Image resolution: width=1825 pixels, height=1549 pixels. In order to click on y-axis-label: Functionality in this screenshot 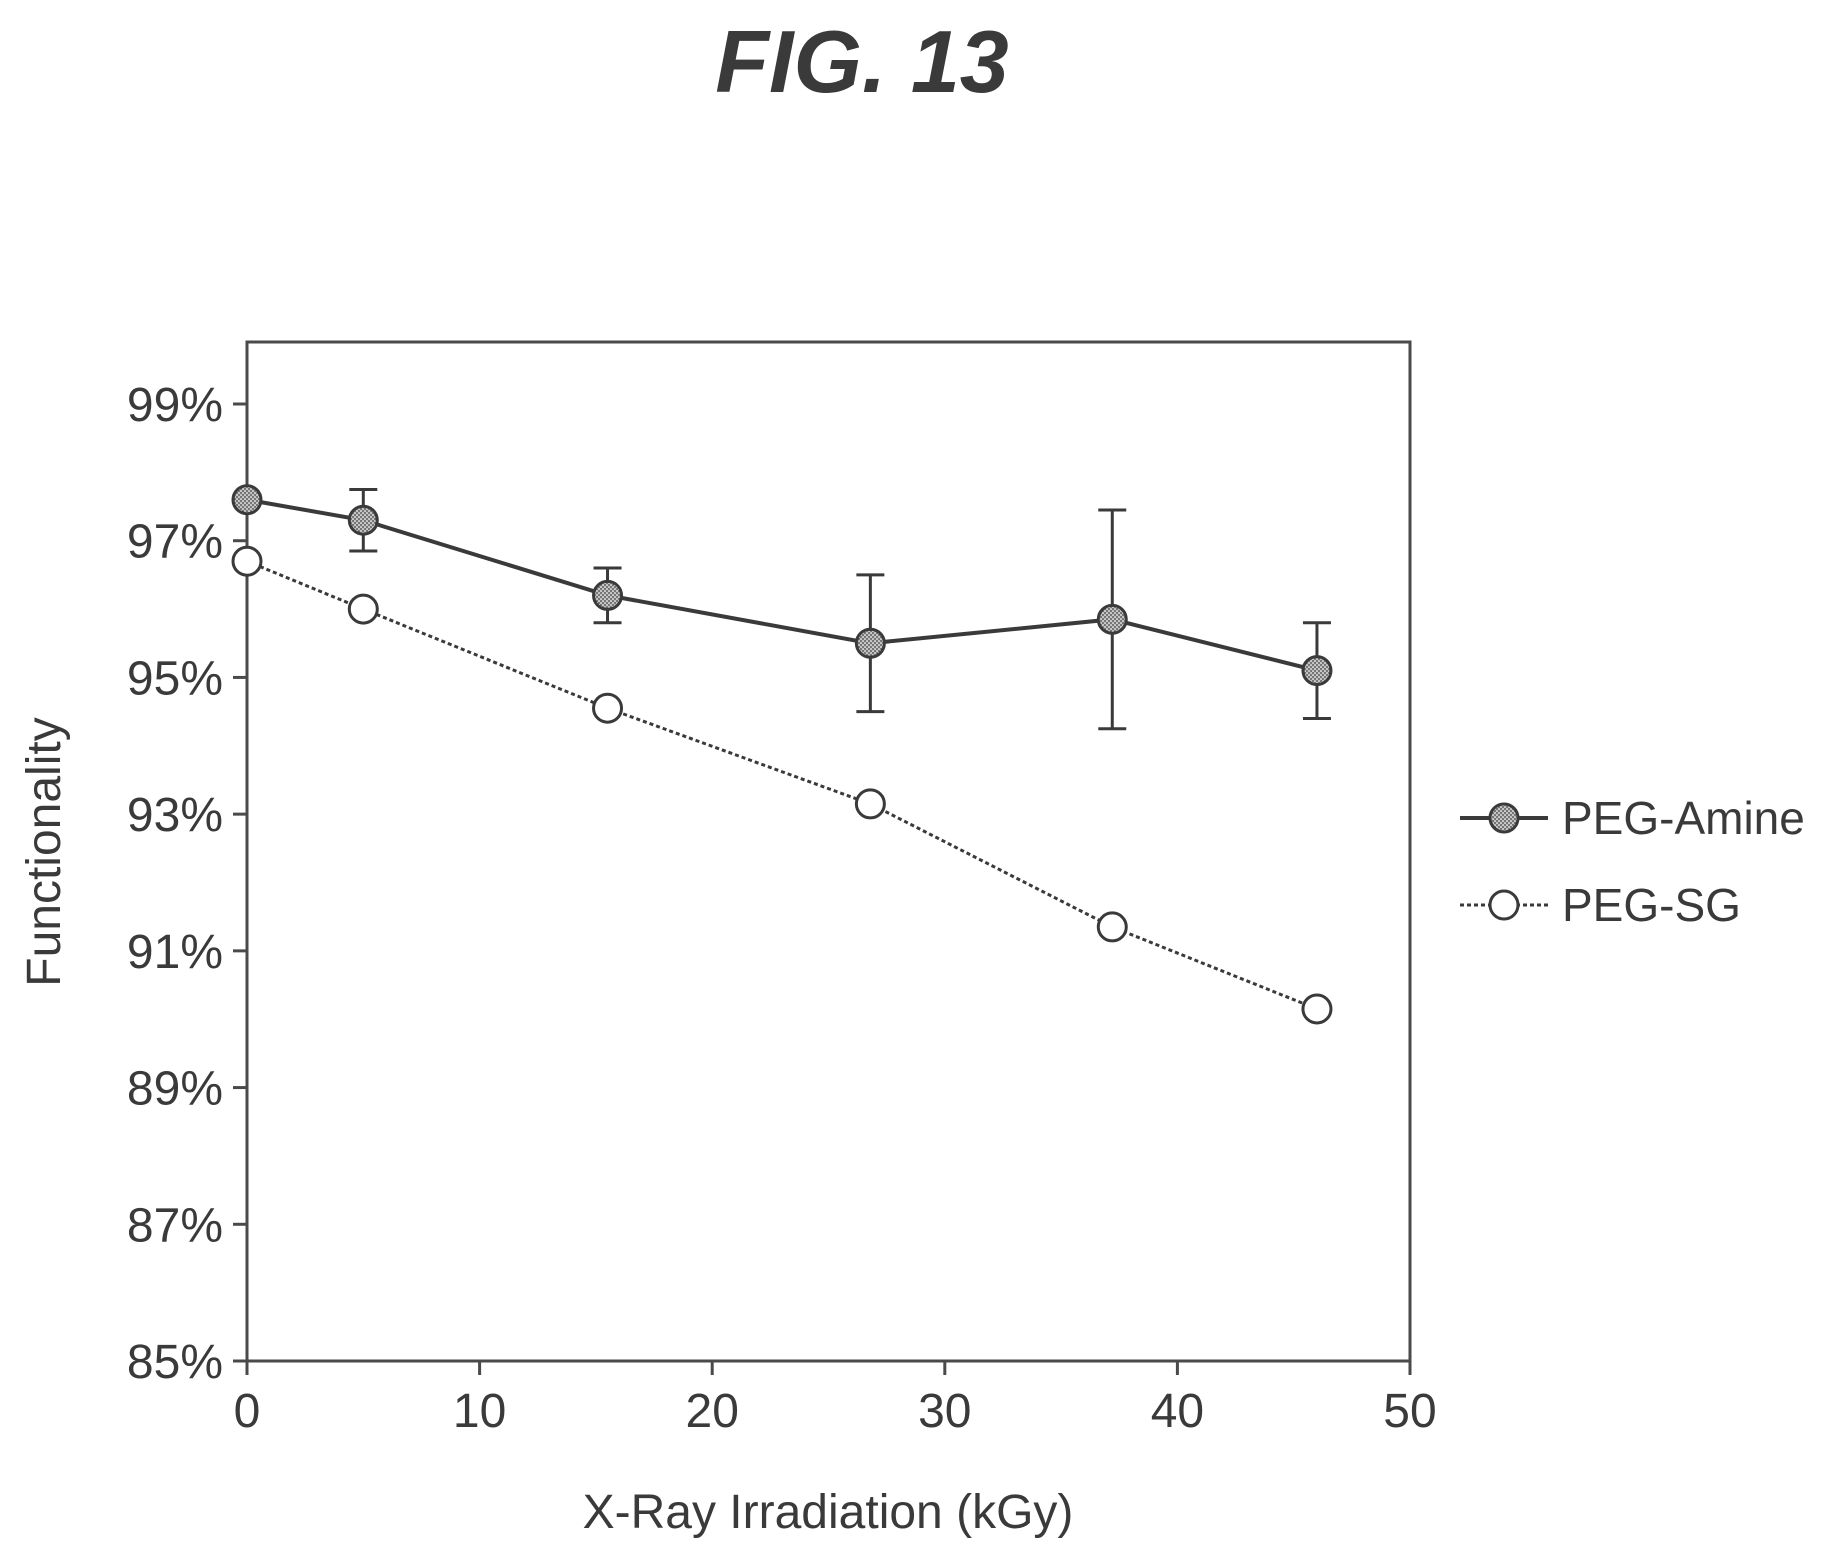, I will do `click(44, 851)`.